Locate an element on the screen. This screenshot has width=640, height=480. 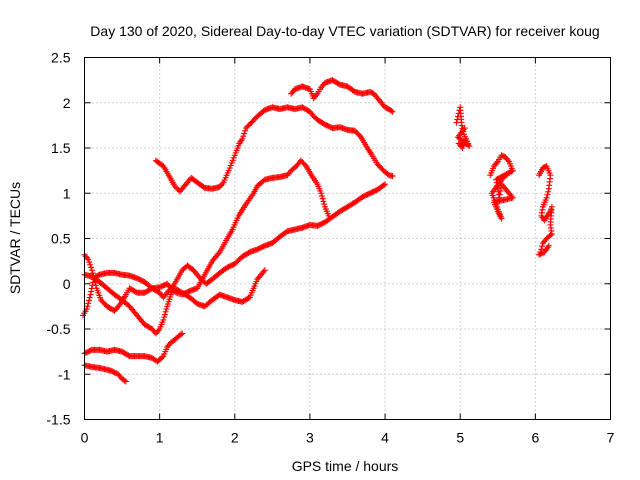
y-tick-label: -1.5 is located at coordinates (58, 420).